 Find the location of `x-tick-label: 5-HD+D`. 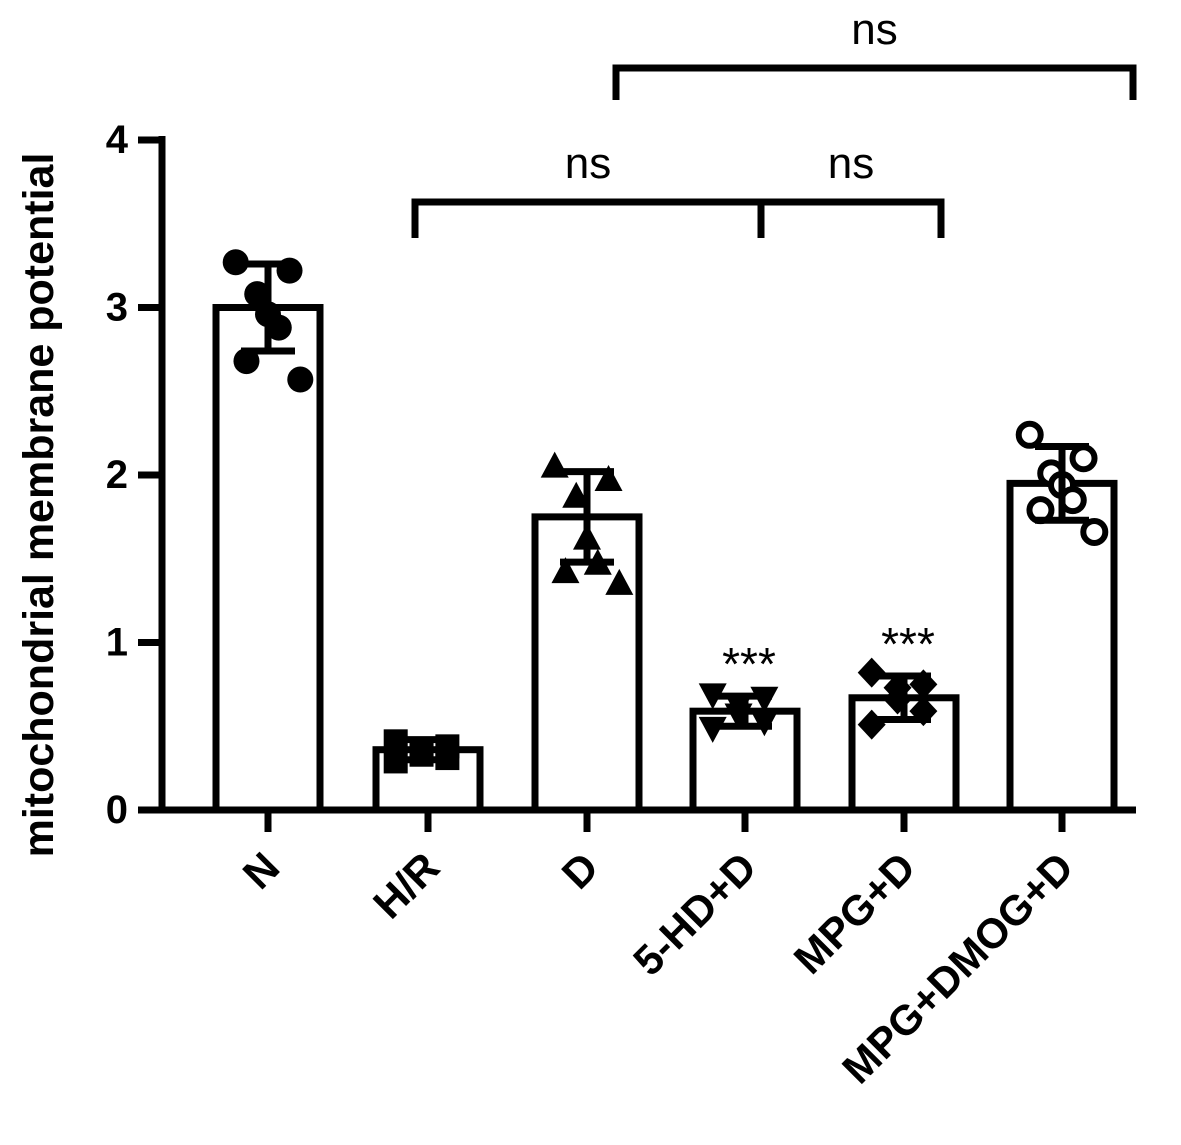

x-tick-label: 5-HD+D is located at coordinates (694, 913).